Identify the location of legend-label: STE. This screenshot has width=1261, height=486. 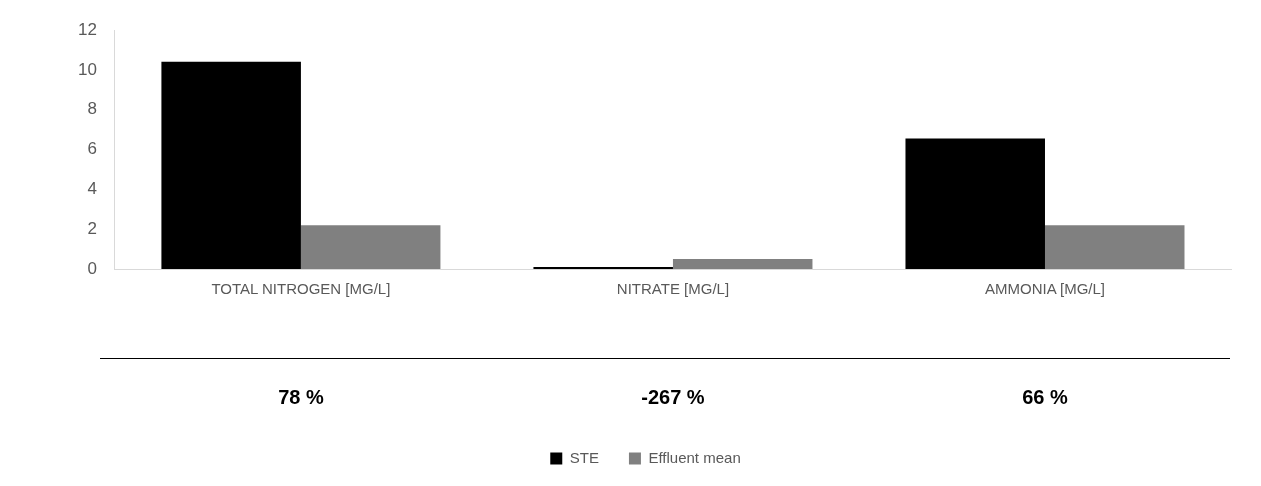
(584, 457).